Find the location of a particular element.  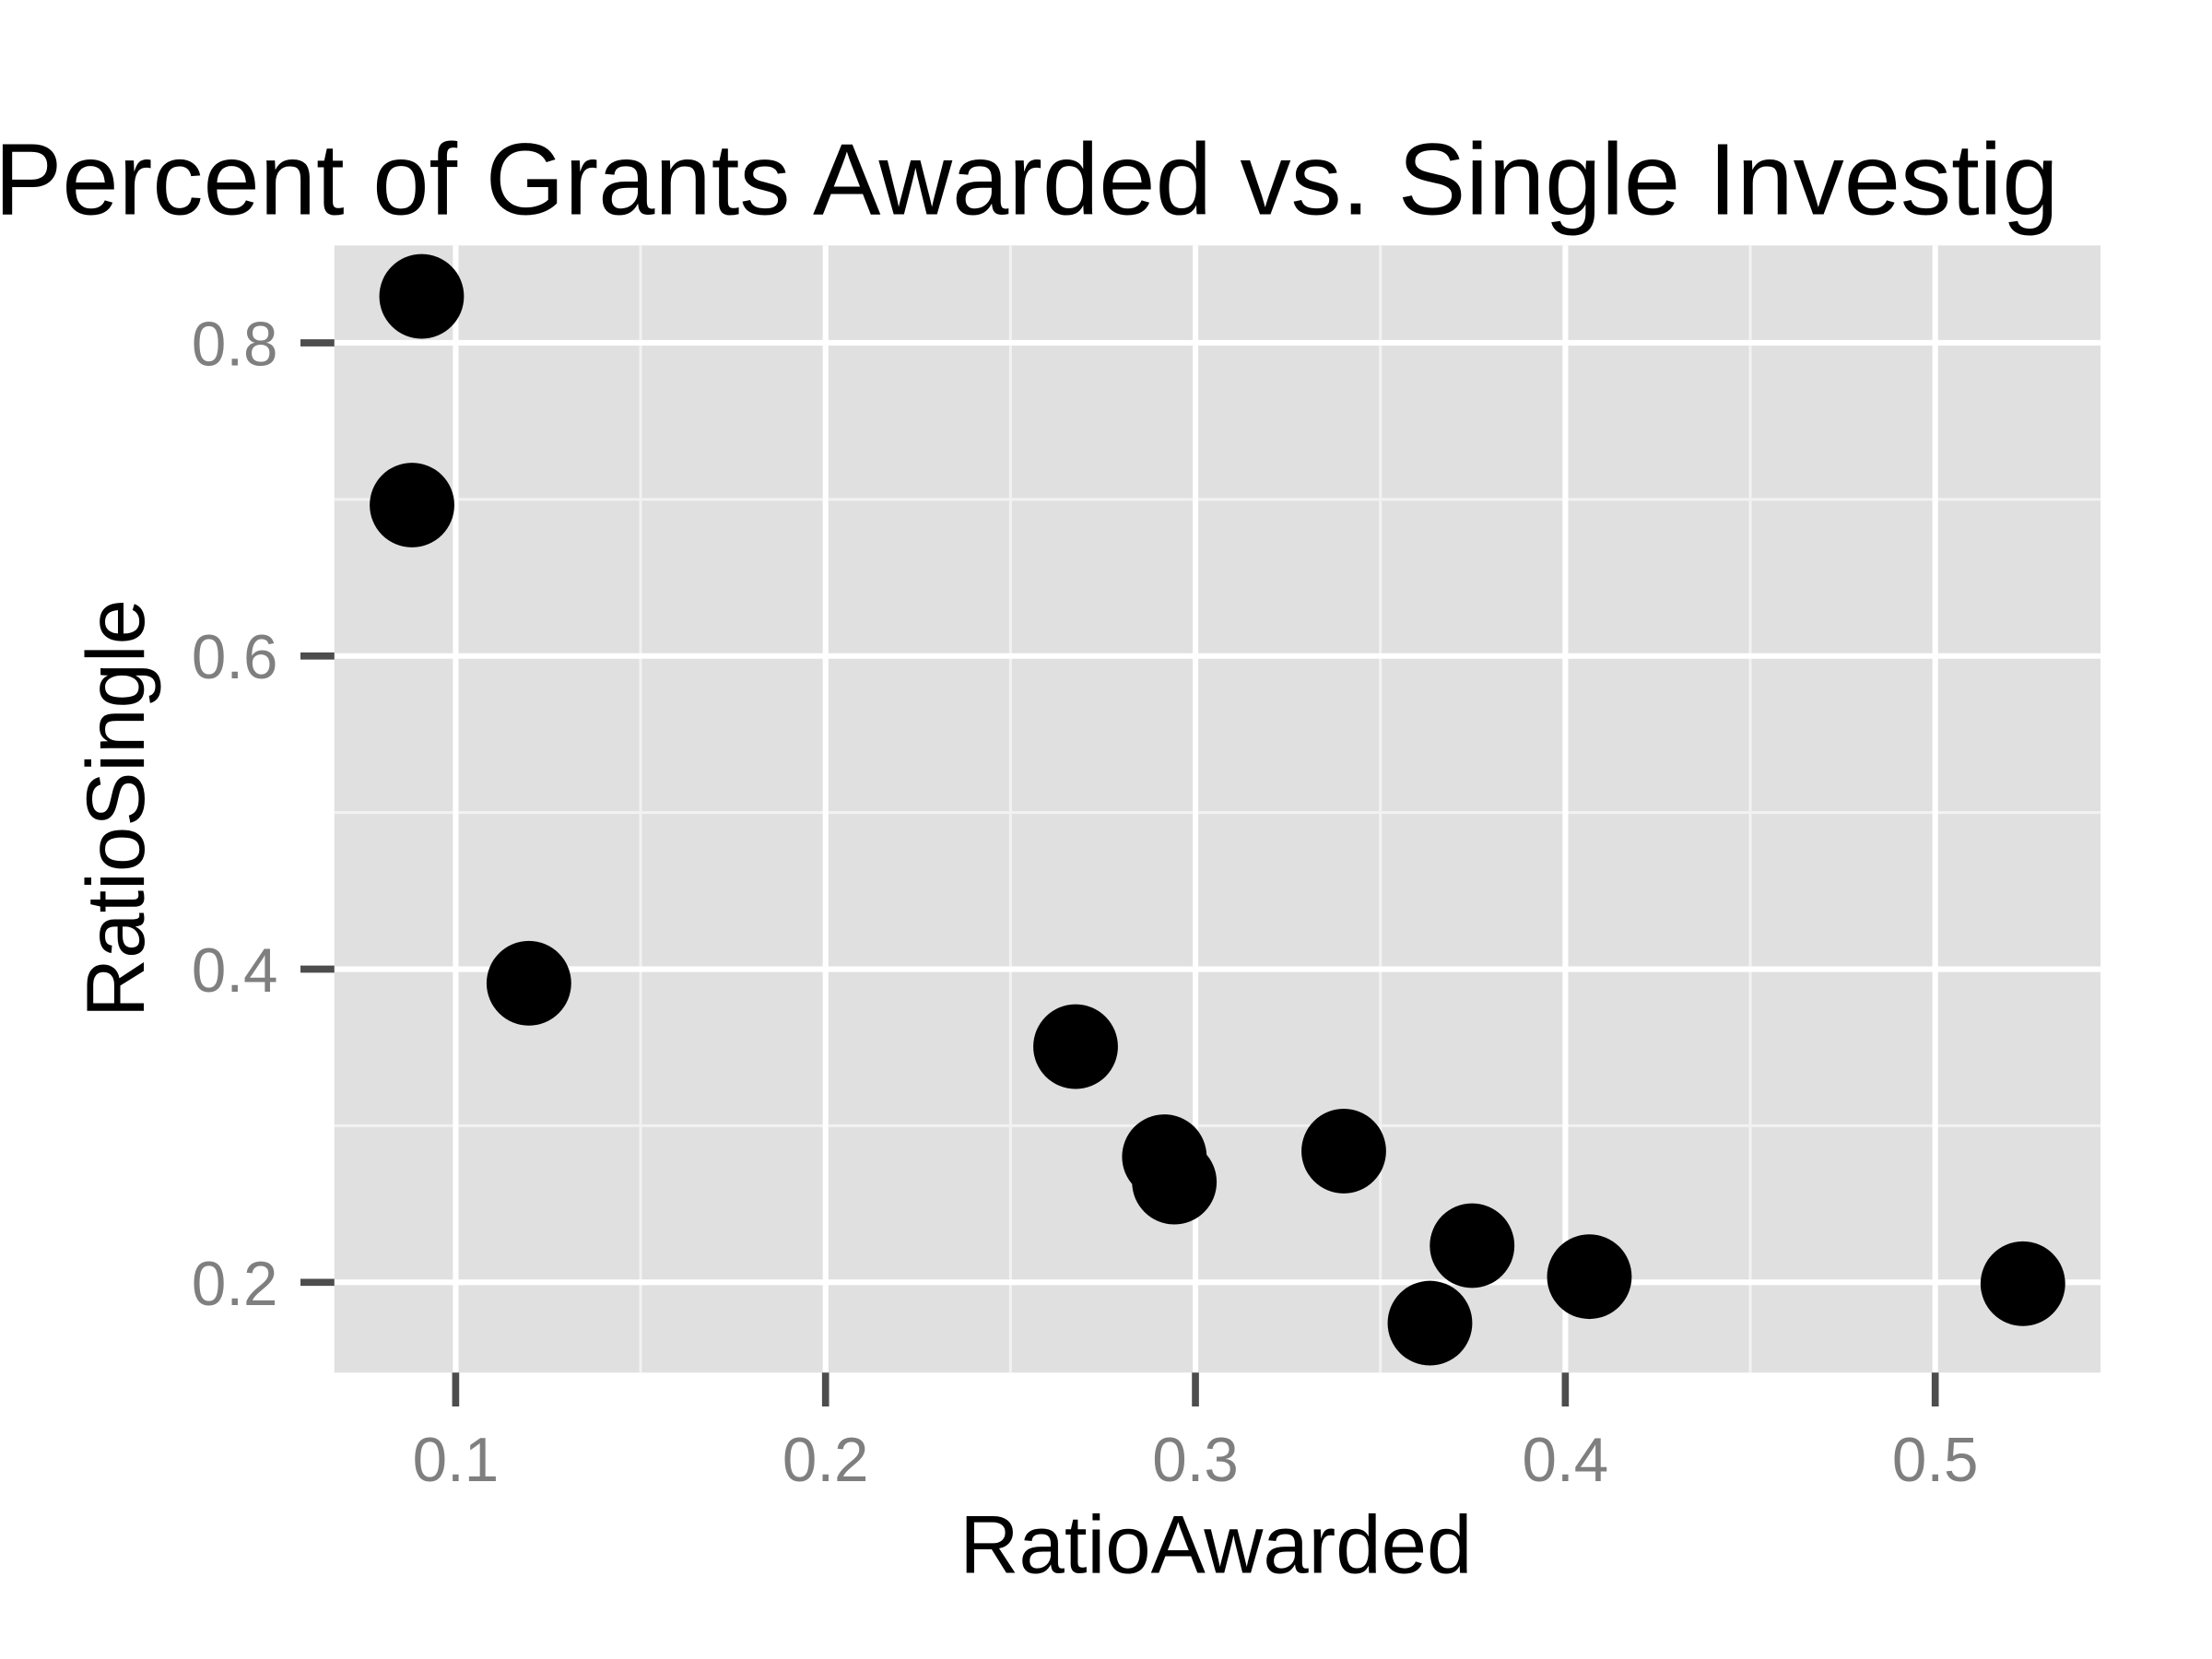

y-tick-label: 0.8 is located at coordinates (235, 344).